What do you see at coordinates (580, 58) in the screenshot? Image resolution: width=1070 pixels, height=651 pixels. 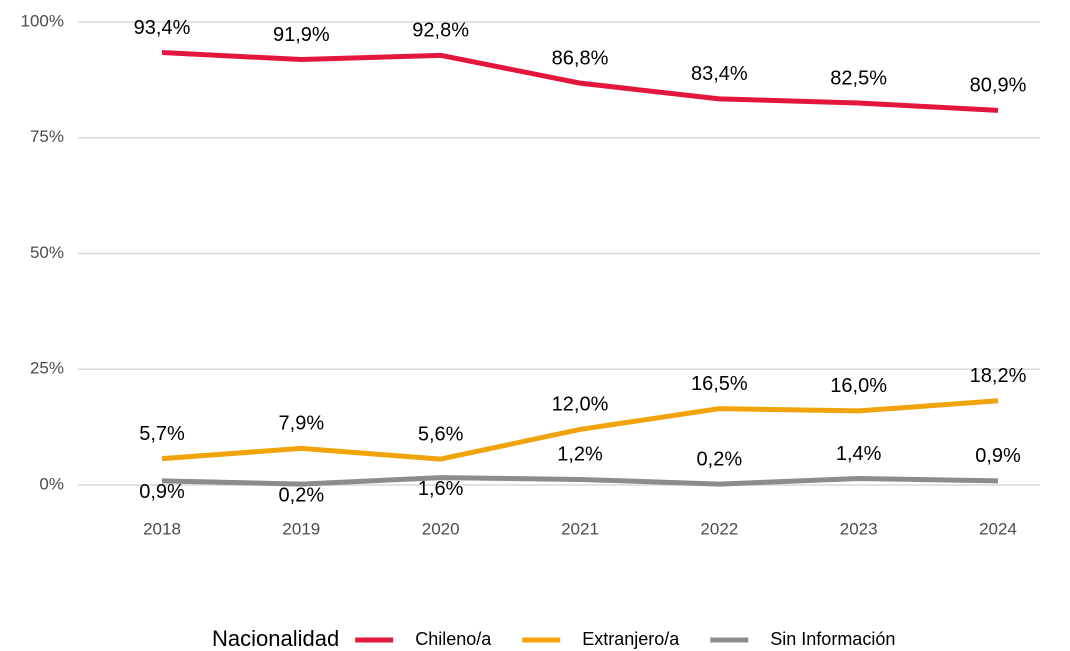 I see `value-label: 86,8%` at bounding box center [580, 58].